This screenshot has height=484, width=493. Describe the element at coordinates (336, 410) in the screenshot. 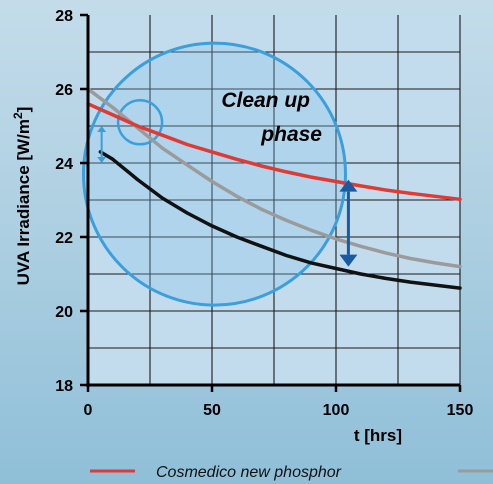

I see `x-tick-label: 100` at that location.